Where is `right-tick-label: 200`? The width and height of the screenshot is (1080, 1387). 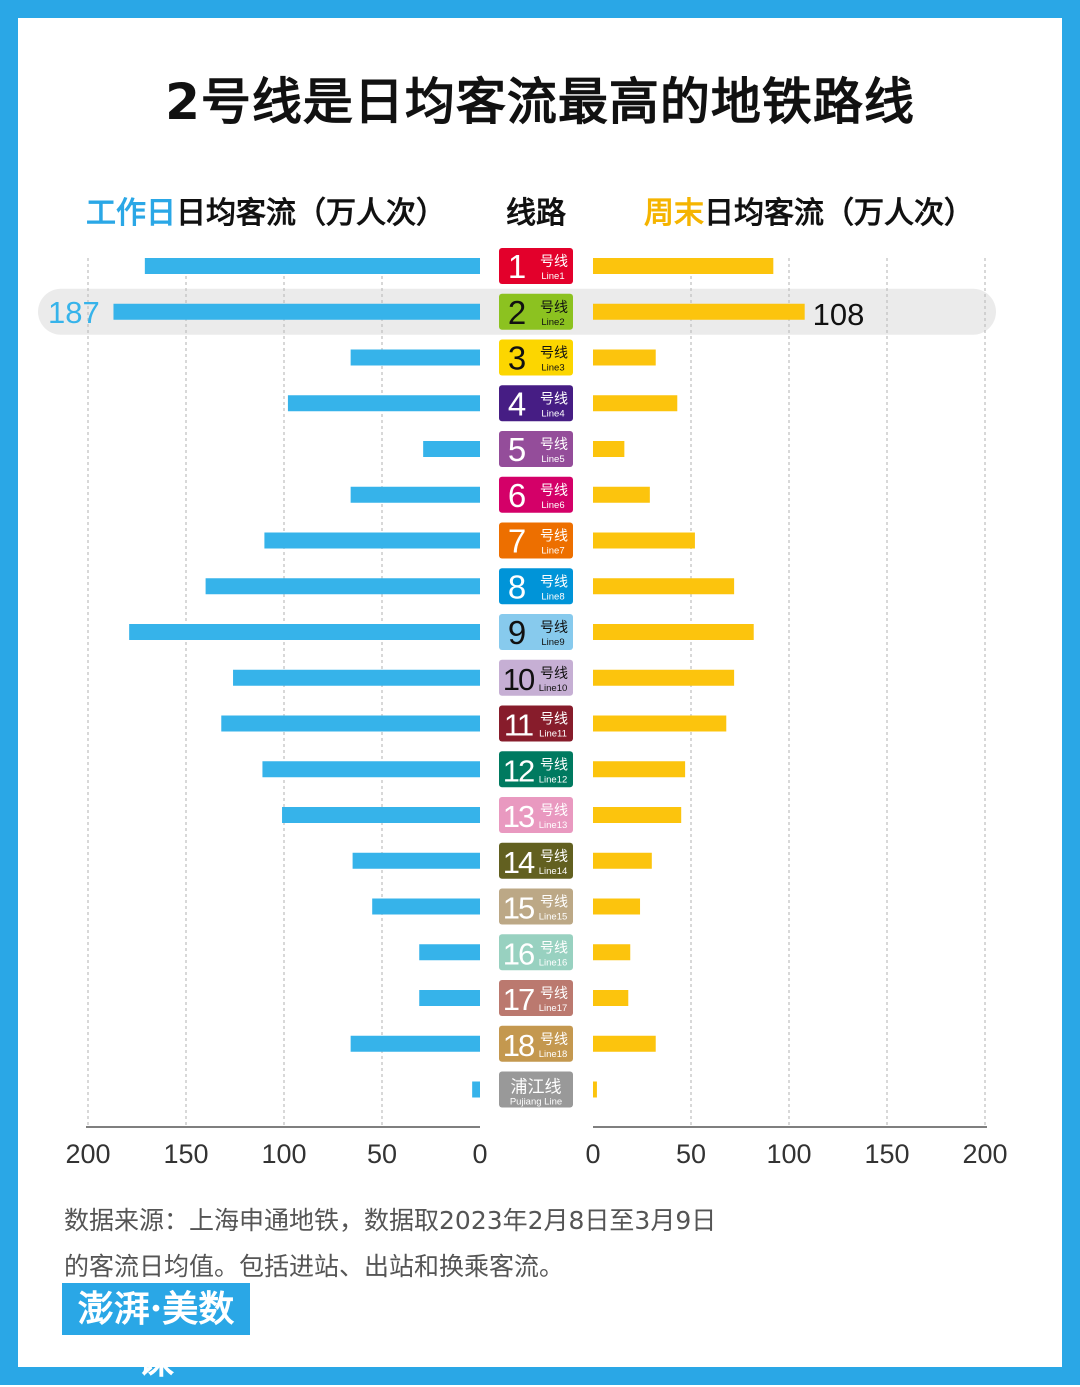
right-tick-label: 200 is located at coordinates (984, 1154).